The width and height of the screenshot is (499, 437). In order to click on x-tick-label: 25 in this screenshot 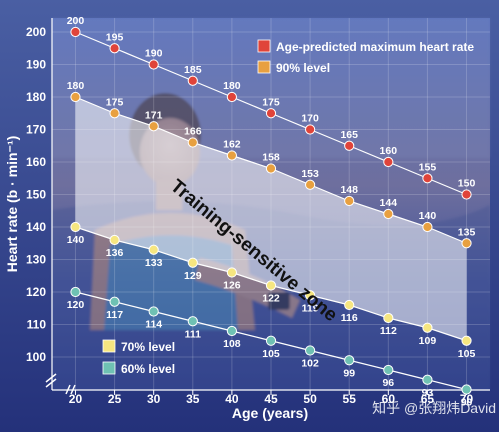, I will do `click(115, 399)`.